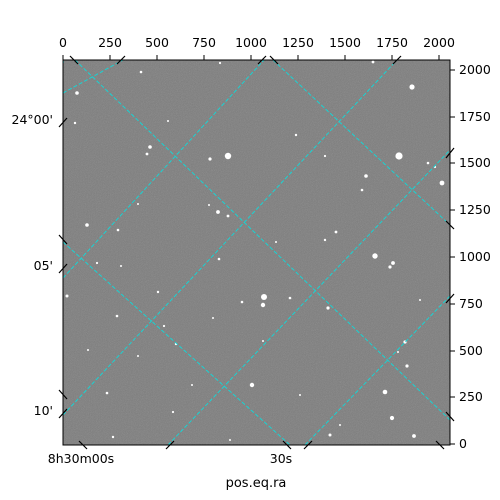  What do you see at coordinates (392, 42) in the screenshot?
I see `top-tick-label: 1750` at bounding box center [392, 42].